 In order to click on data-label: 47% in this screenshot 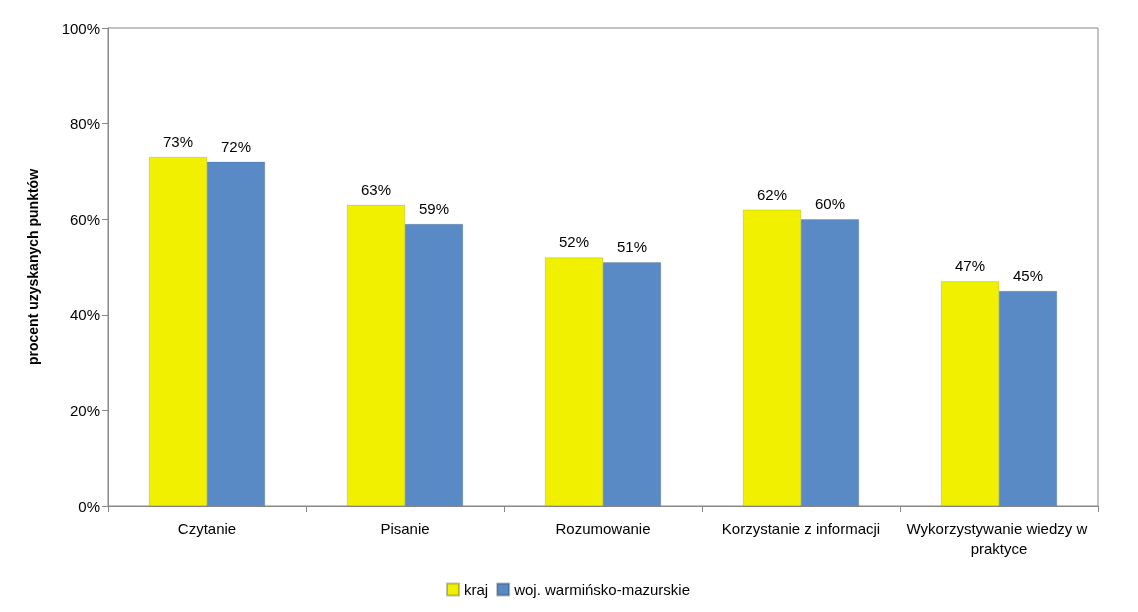, I will do `click(970, 266)`.